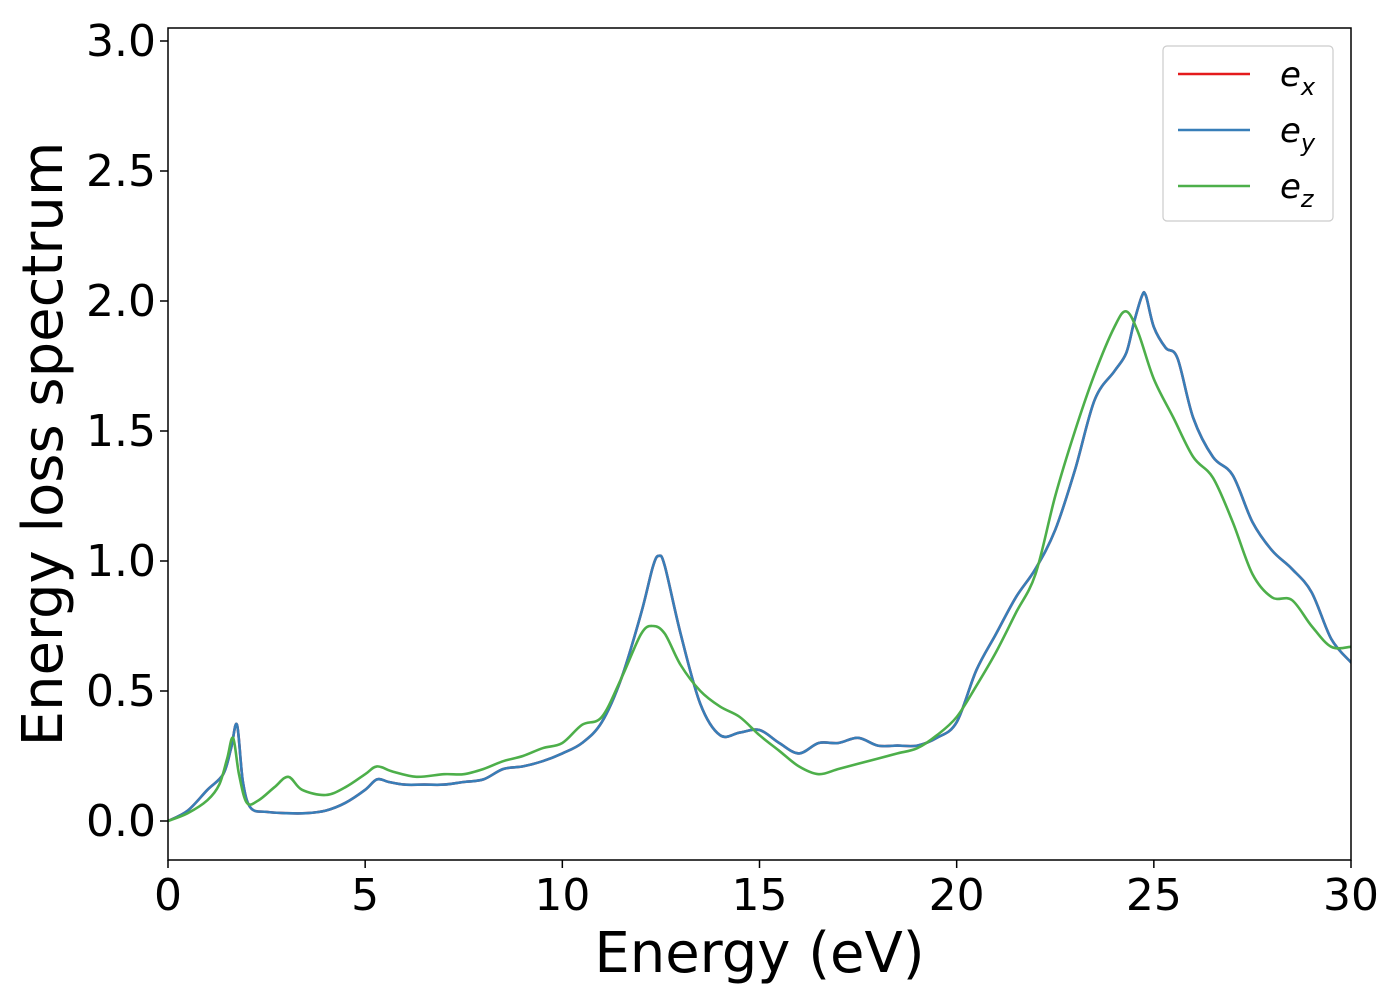 The height and width of the screenshot is (1005, 1400). I want to click on y-tick-label: 1.0, so click(121, 561).